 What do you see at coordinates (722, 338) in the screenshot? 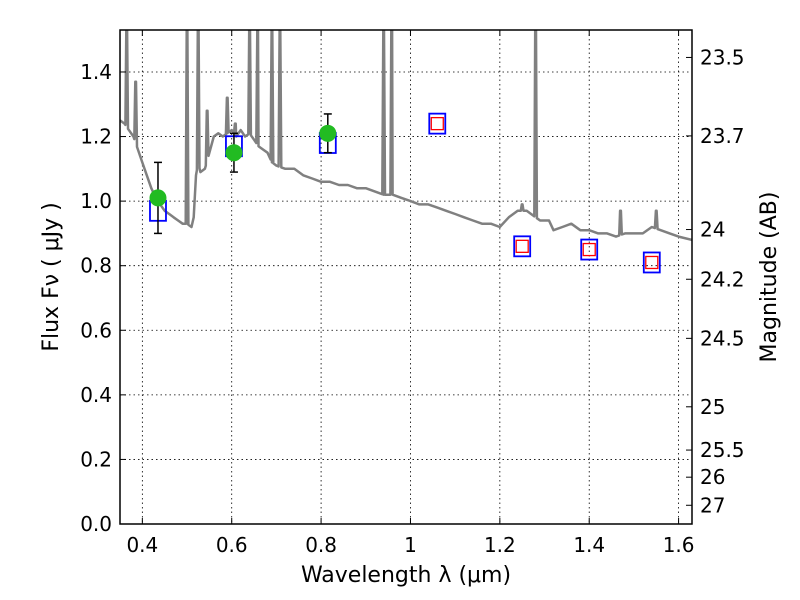
I see `right-tick-label: 24.5` at bounding box center [722, 338].